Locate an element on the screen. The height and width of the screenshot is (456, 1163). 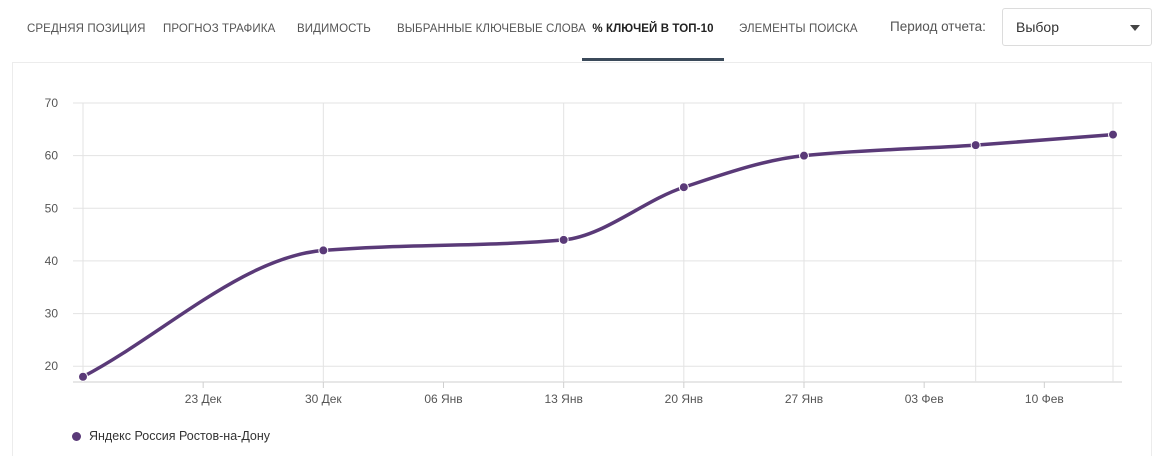
x-tick-label: 23 Дек is located at coordinates (203, 399).